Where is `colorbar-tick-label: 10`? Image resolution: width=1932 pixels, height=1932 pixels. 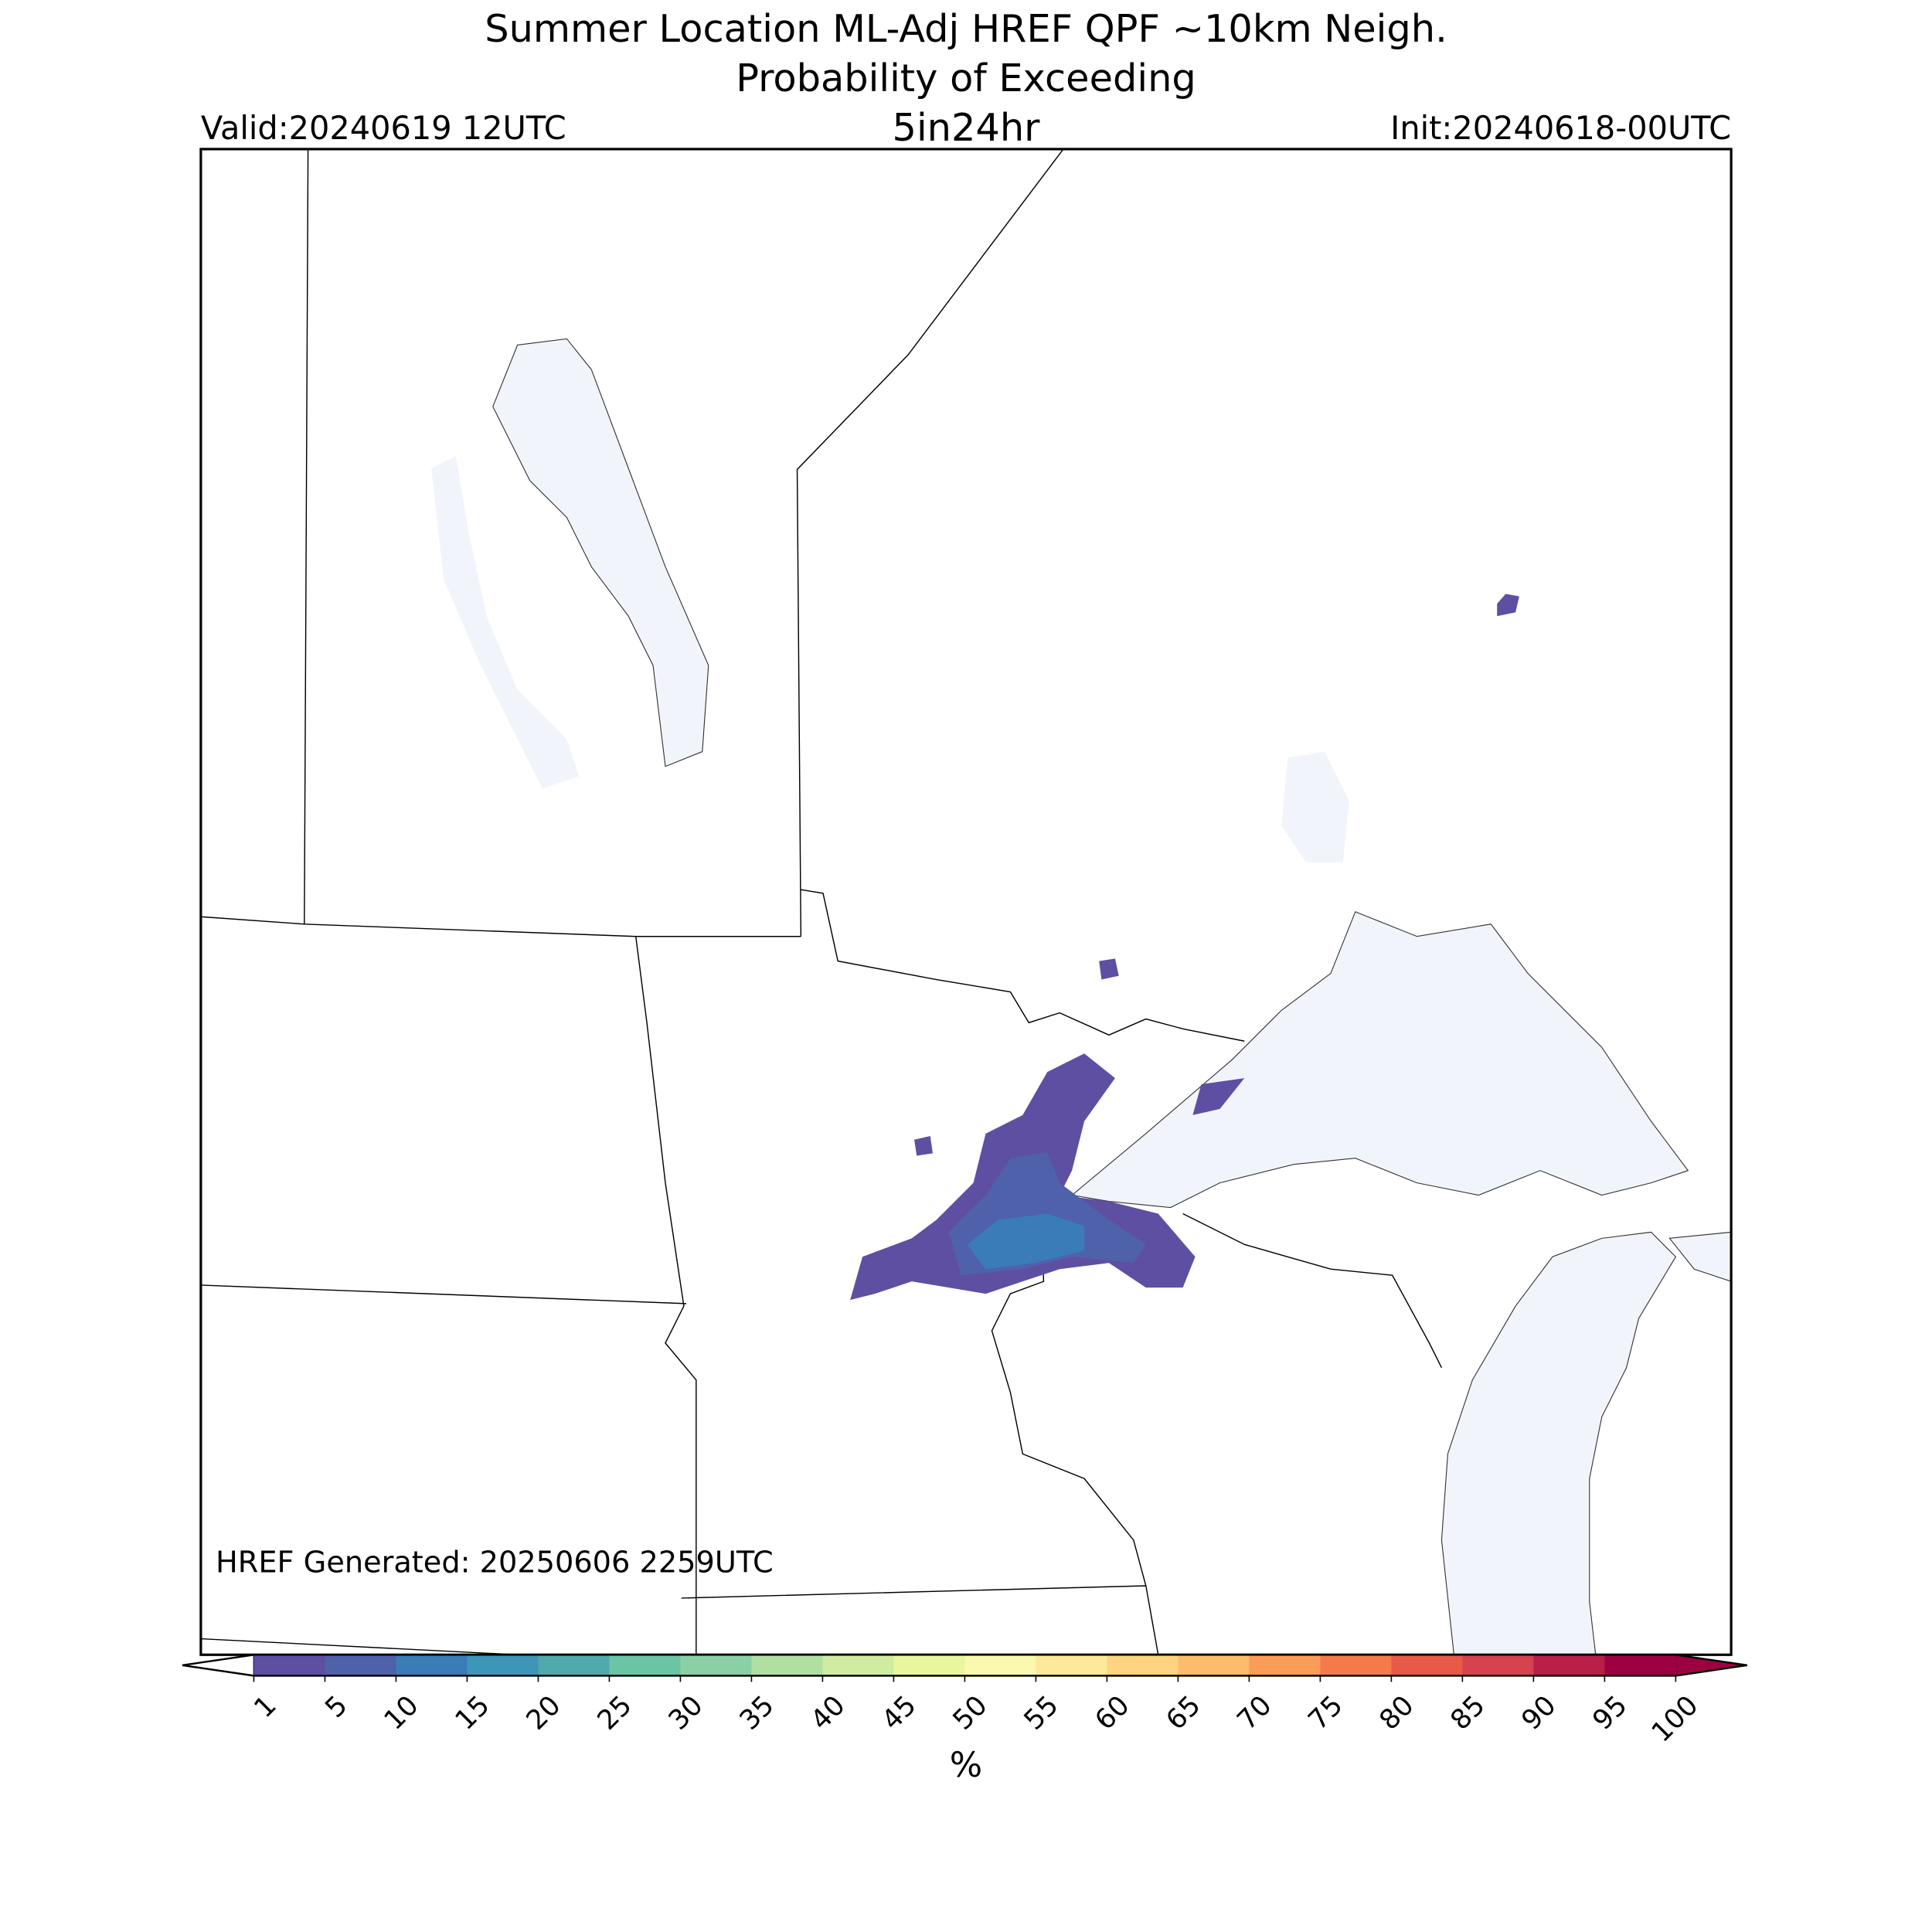
colorbar-tick-label: 10 is located at coordinates (401, 1713).